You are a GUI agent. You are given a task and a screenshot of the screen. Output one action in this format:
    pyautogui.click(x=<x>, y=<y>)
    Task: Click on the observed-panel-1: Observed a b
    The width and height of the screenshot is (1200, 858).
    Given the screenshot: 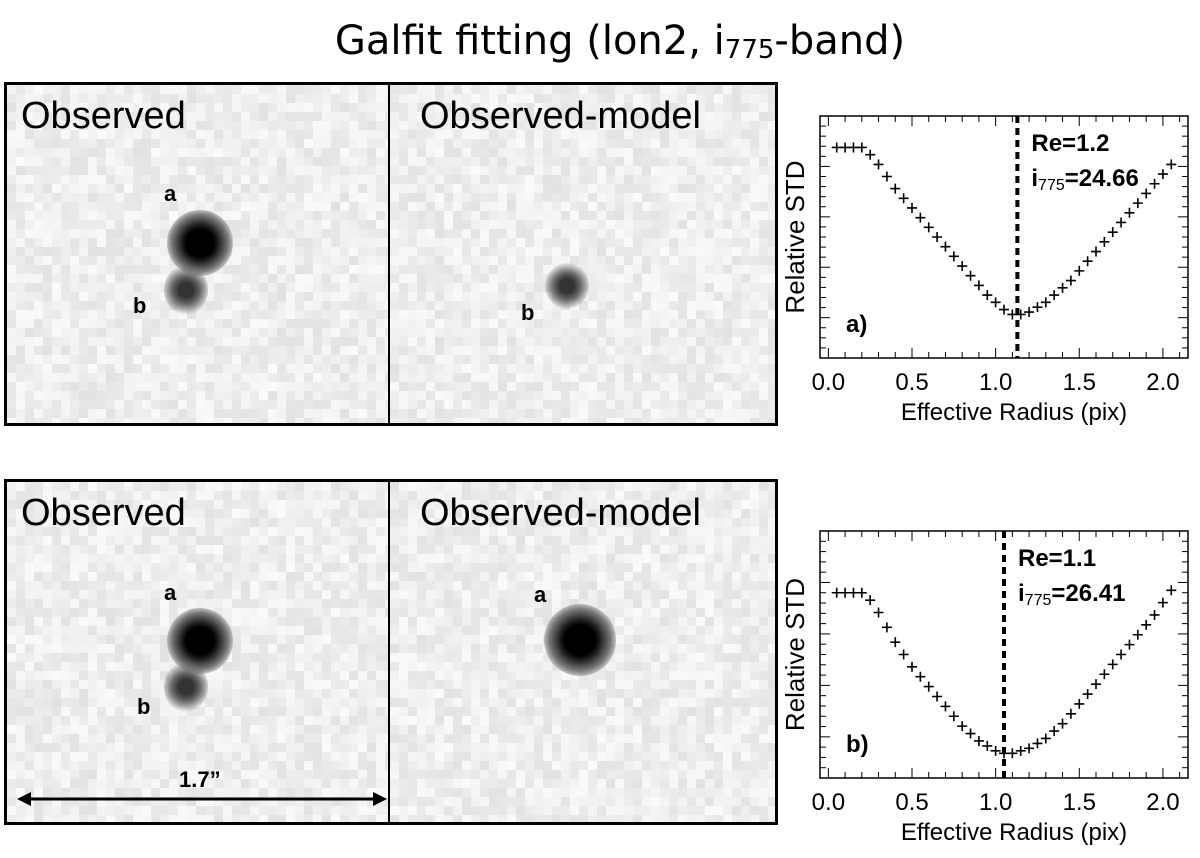 What is the action you would take?
    pyautogui.click(x=198, y=254)
    